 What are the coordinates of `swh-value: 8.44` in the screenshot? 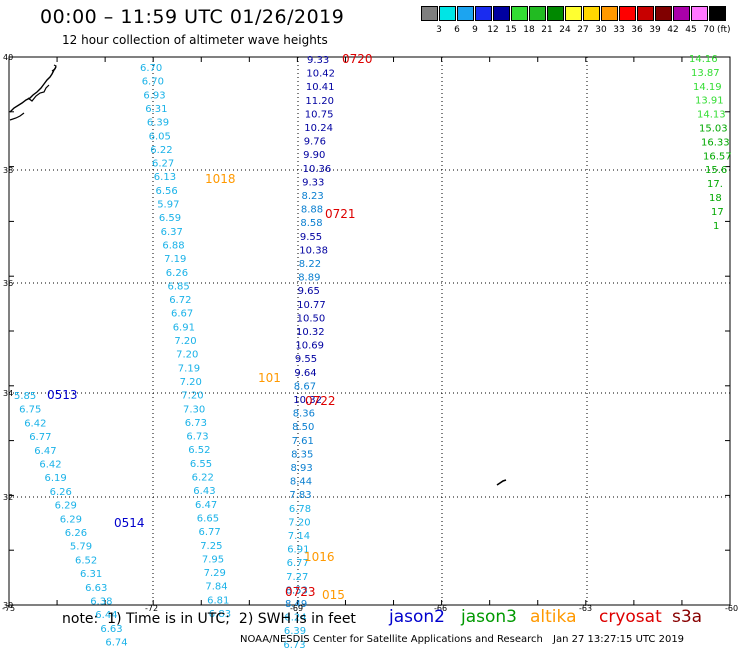 It's located at (301, 482).